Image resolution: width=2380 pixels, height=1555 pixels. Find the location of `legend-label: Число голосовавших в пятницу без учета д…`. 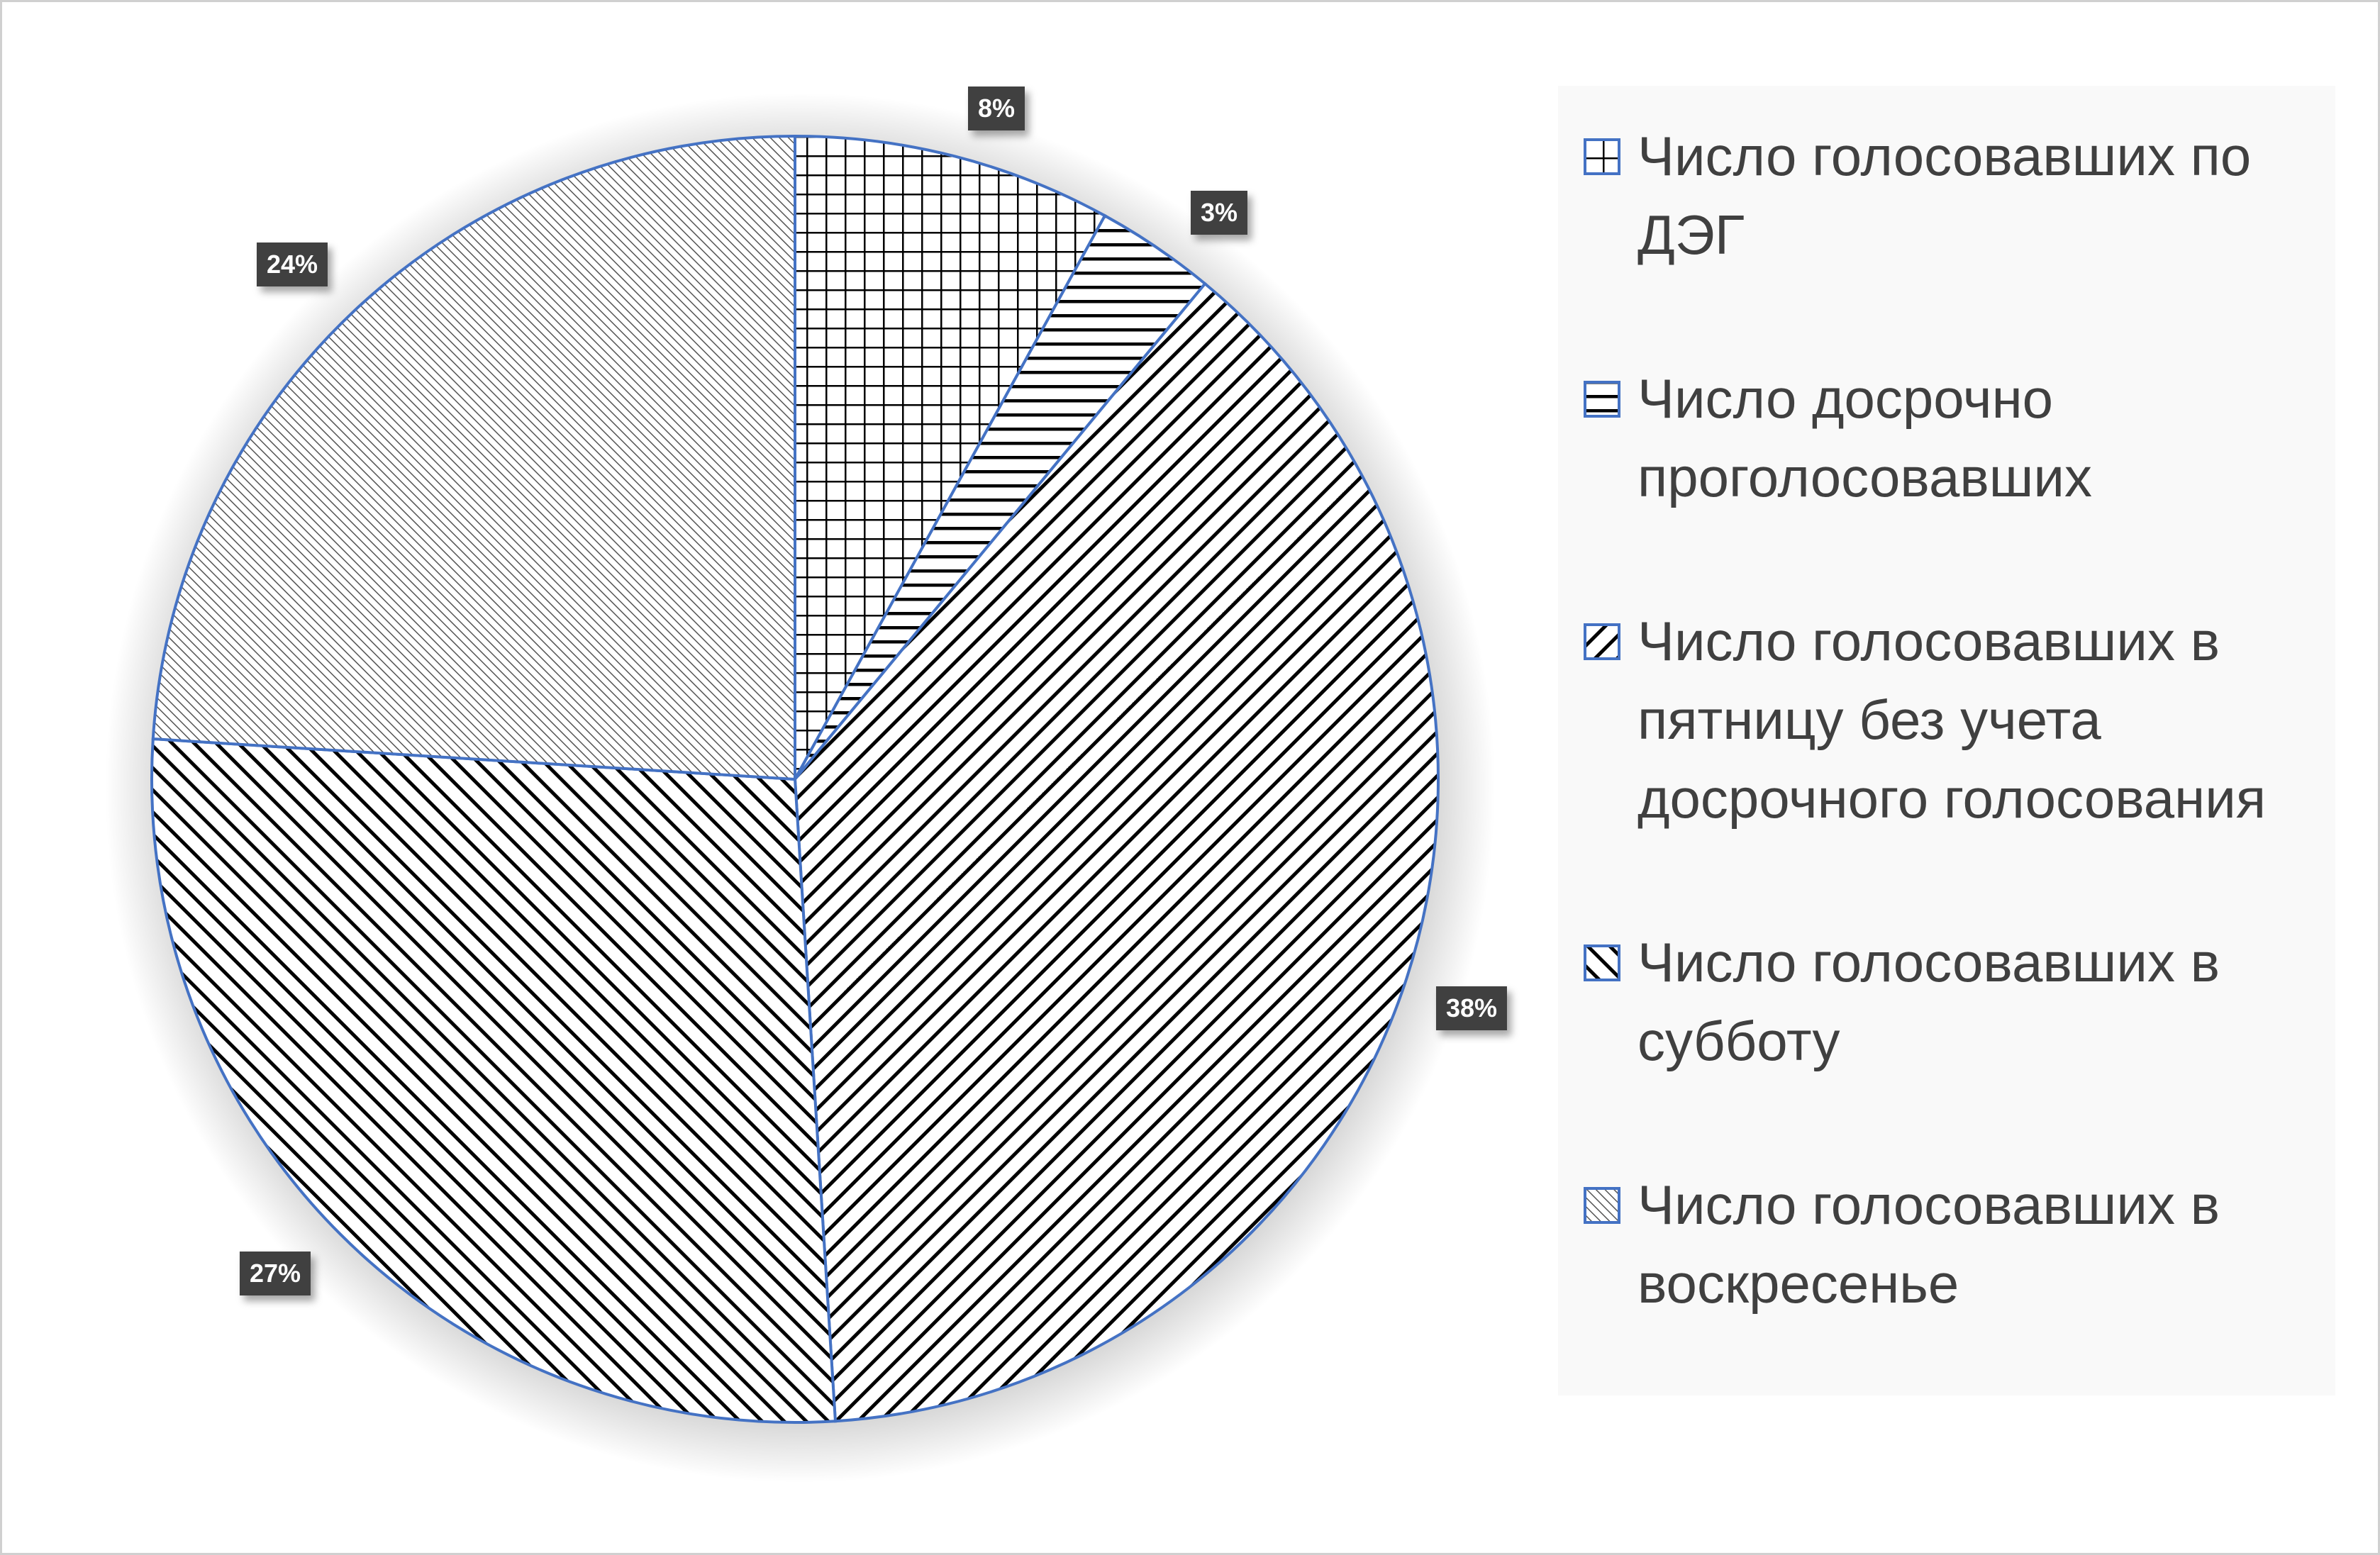

legend-label: Число голосовавших в пятницу без учета д… is located at coordinates (1952, 720).